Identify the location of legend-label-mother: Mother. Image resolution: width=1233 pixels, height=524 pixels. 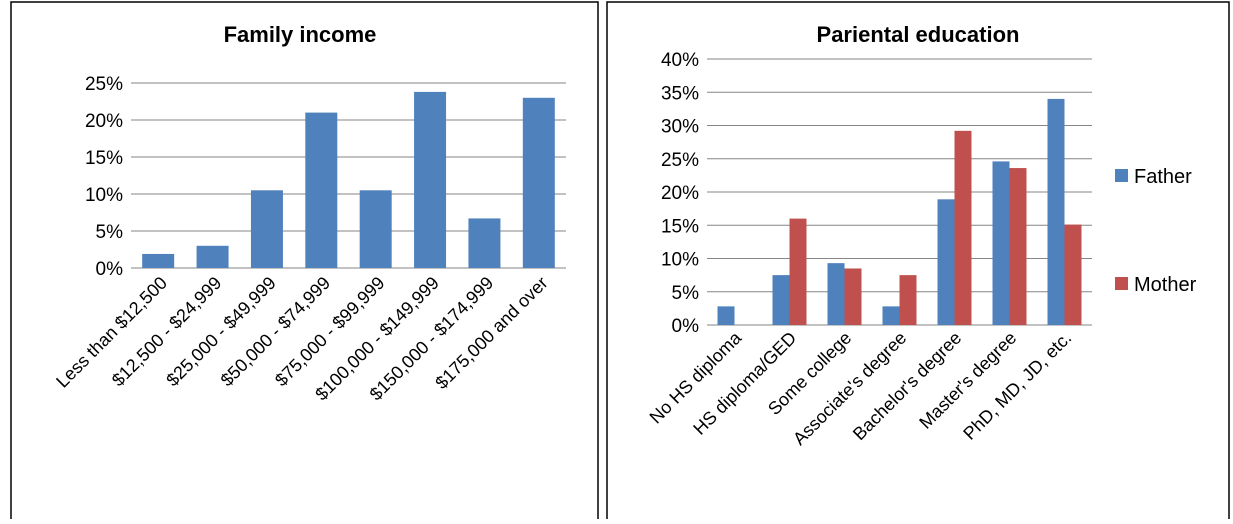
(1165, 285).